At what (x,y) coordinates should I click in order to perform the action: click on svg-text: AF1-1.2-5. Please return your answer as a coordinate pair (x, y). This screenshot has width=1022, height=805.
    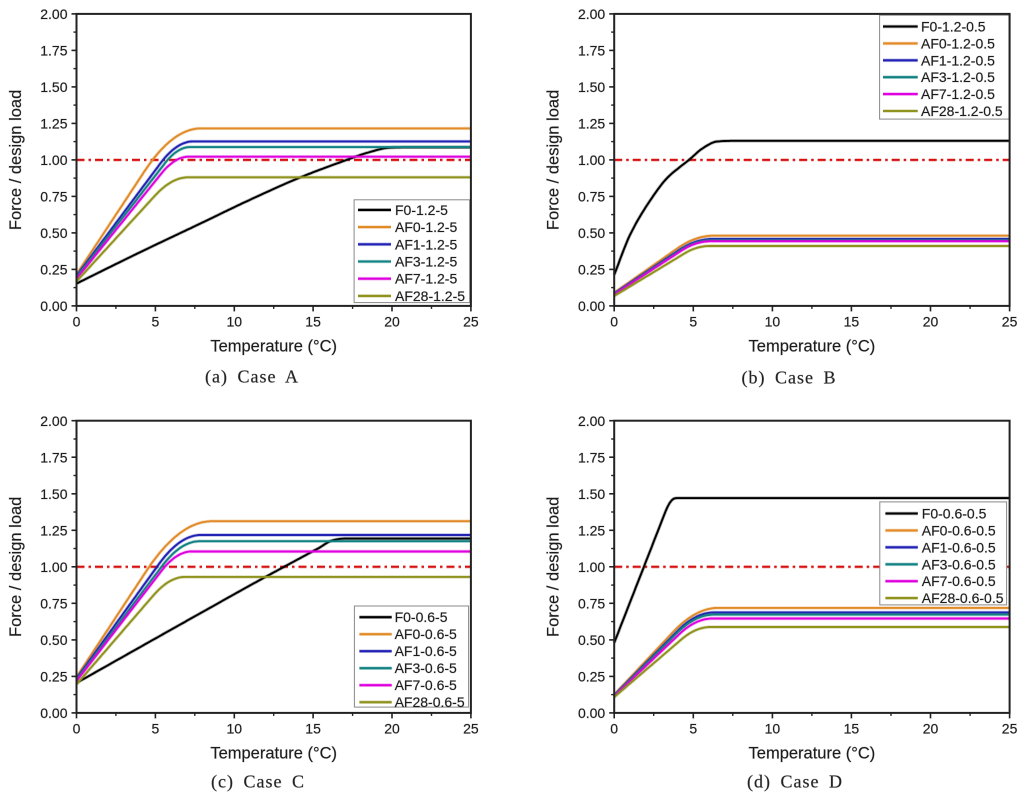
    Looking at the image, I should click on (426, 244).